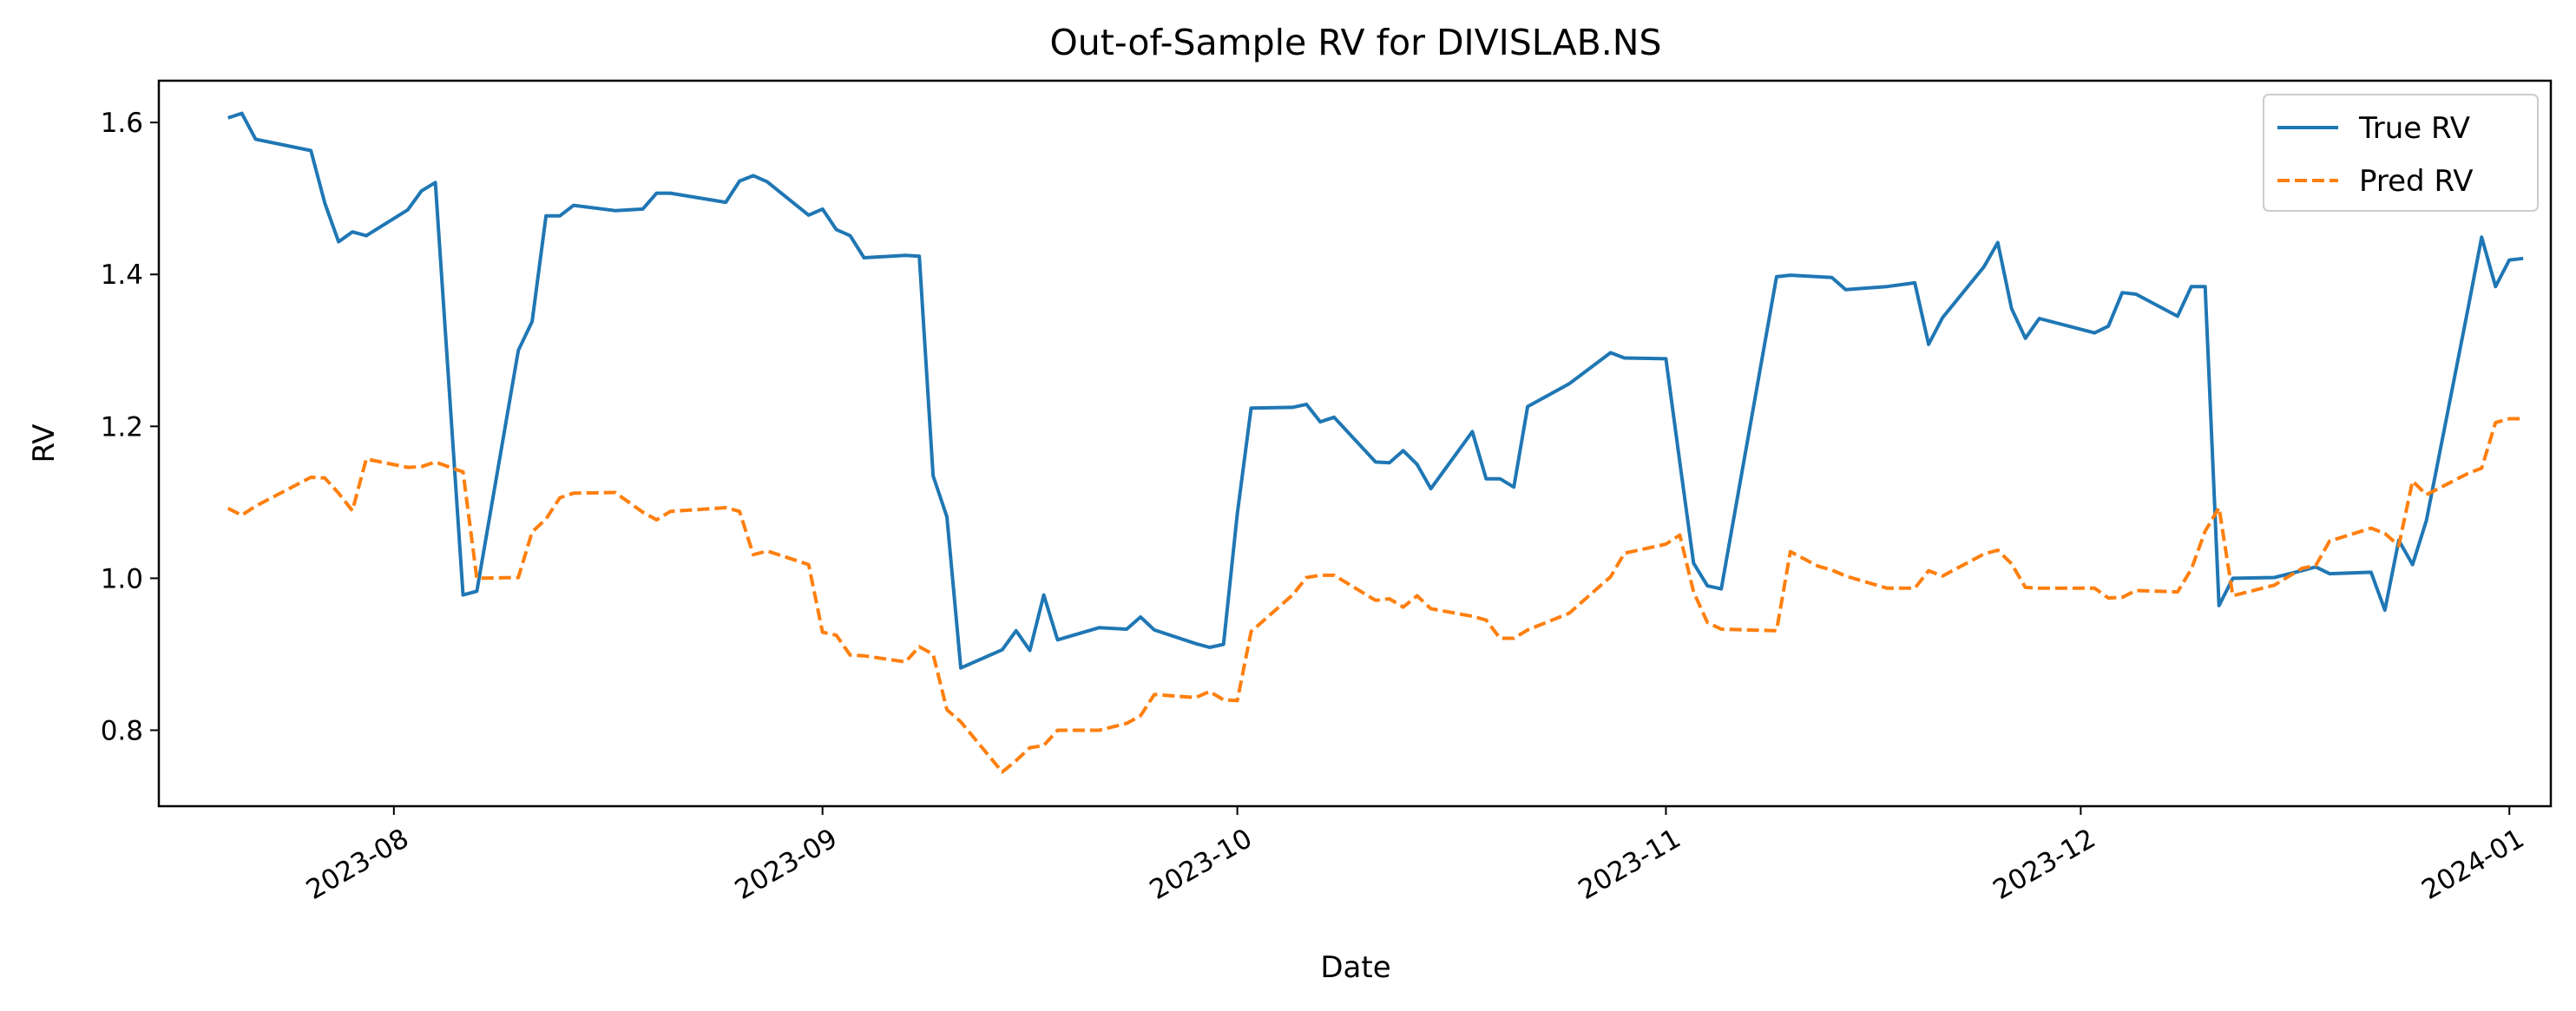 The image size is (2576, 1011). I want to click on y-tick-label: 1.2, so click(122, 427).